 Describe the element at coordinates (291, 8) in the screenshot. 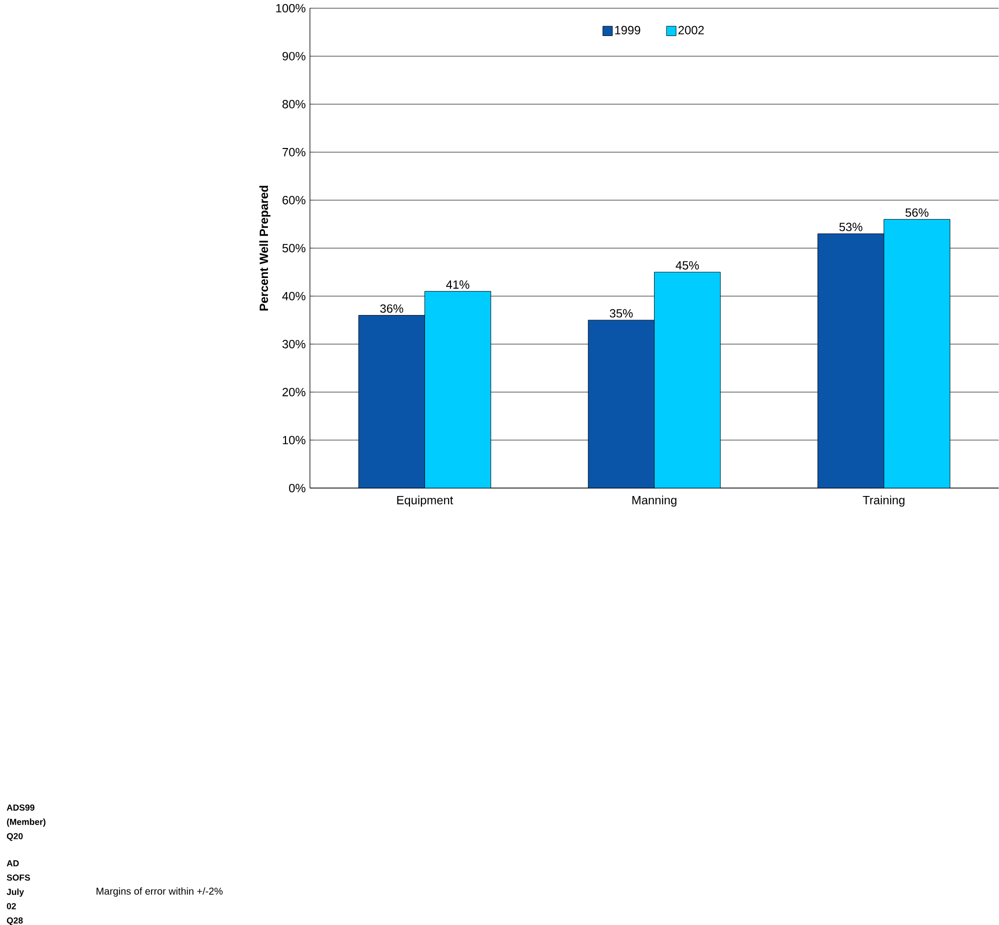

I see `y-tick-label: 100%` at that location.